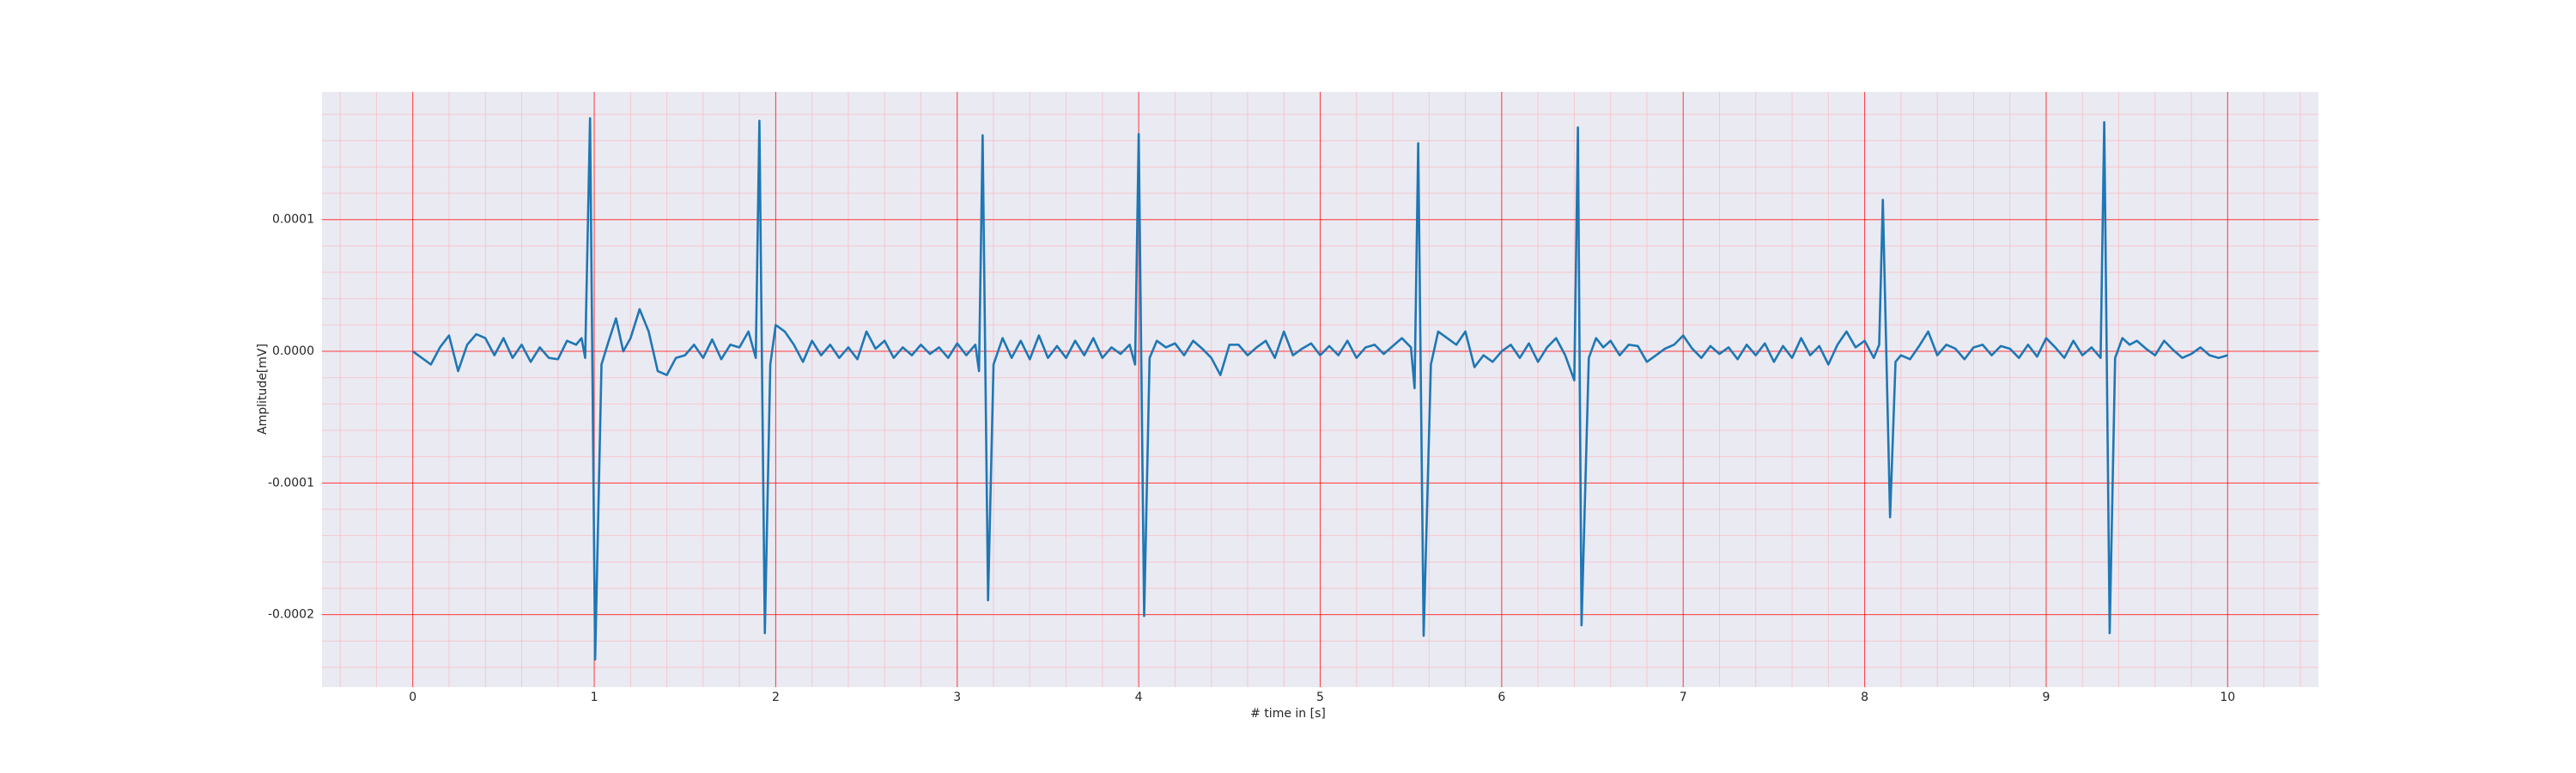  Describe the element at coordinates (1320, 697) in the screenshot. I see `x-tick-label: 5` at that location.